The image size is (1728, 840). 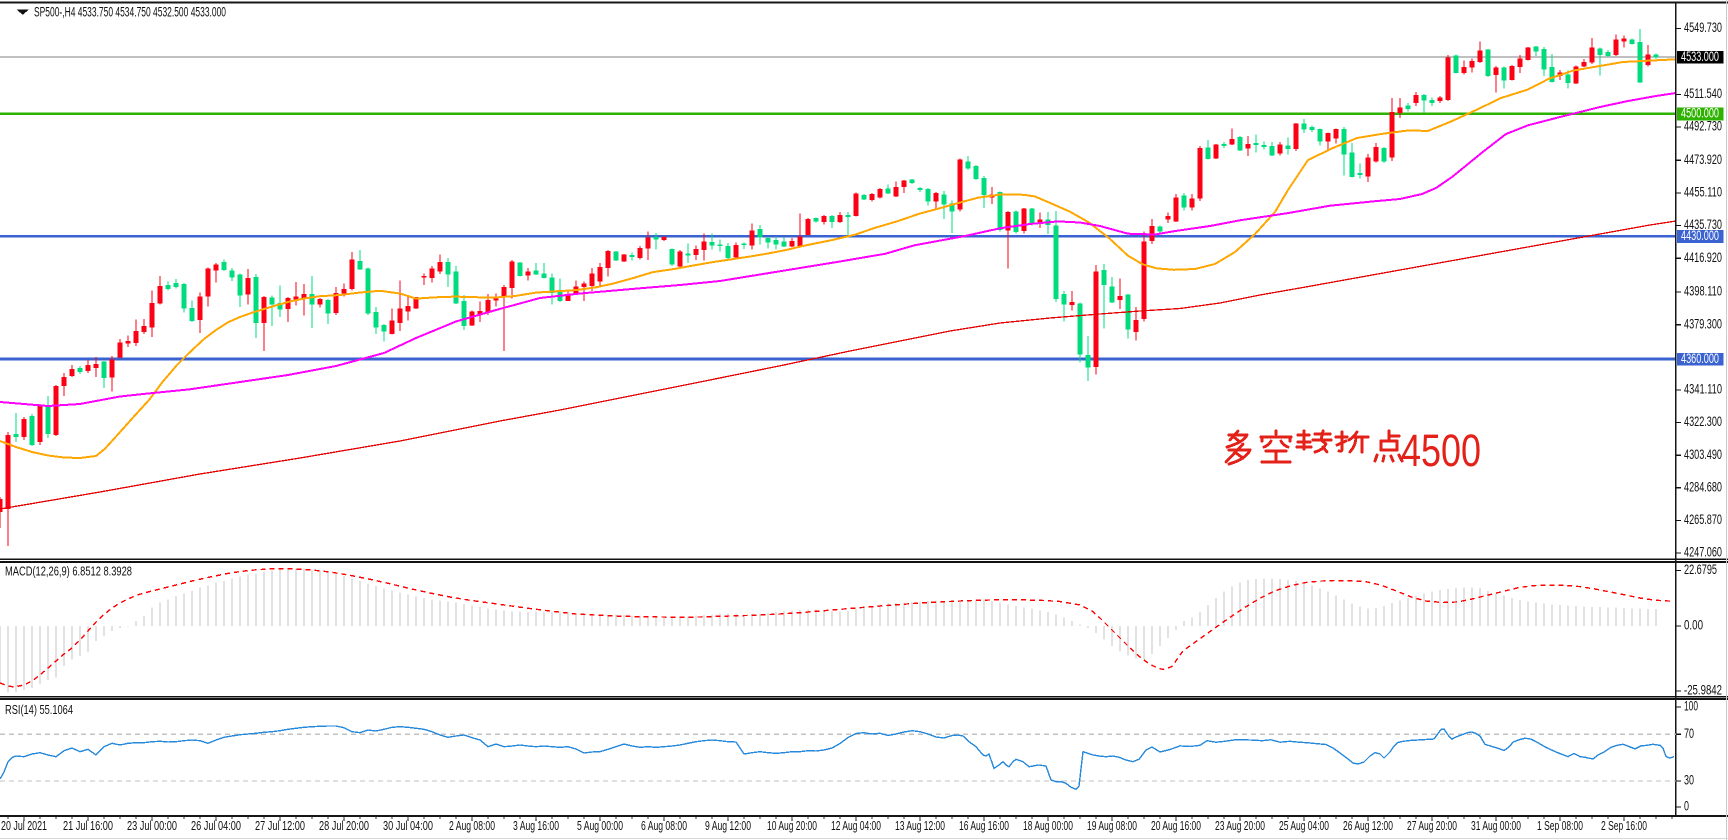 What do you see at coordinates (1368, 826) in the screenshot?
I see `svg-text: 26 Aug 12:00` at bounding box center [1368, 826].